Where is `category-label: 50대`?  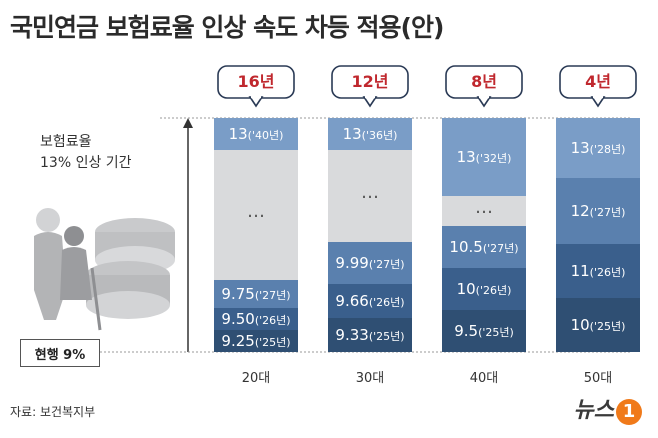
category-label: 50대 is located at coordinates (598, 378).